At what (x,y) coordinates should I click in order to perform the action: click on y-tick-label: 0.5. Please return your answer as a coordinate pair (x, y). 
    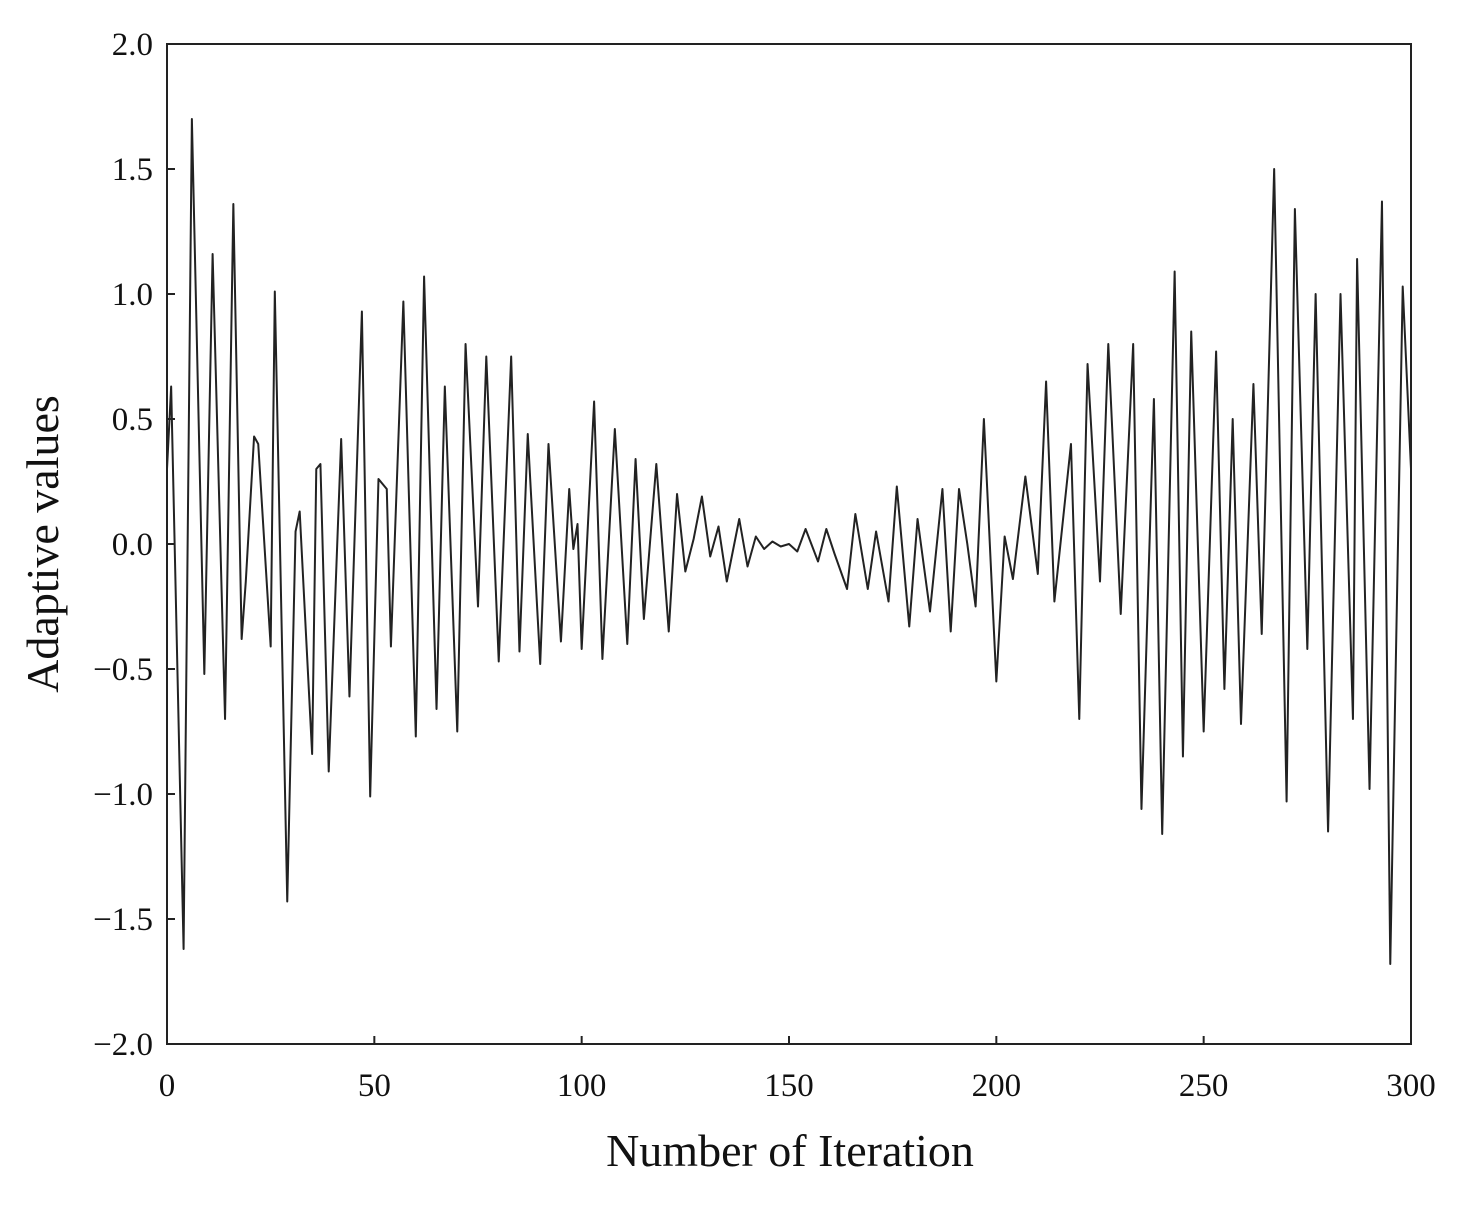
    Looking at the image, I should click on (132, 420).